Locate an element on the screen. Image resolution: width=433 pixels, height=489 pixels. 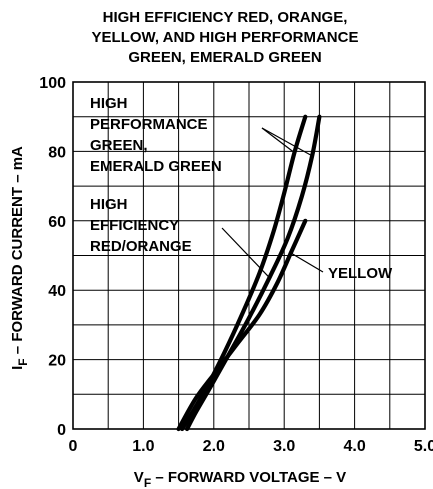
y-axis-label-rest: – FORWARD CURRENT – mA is located at coordinates (17, 252).